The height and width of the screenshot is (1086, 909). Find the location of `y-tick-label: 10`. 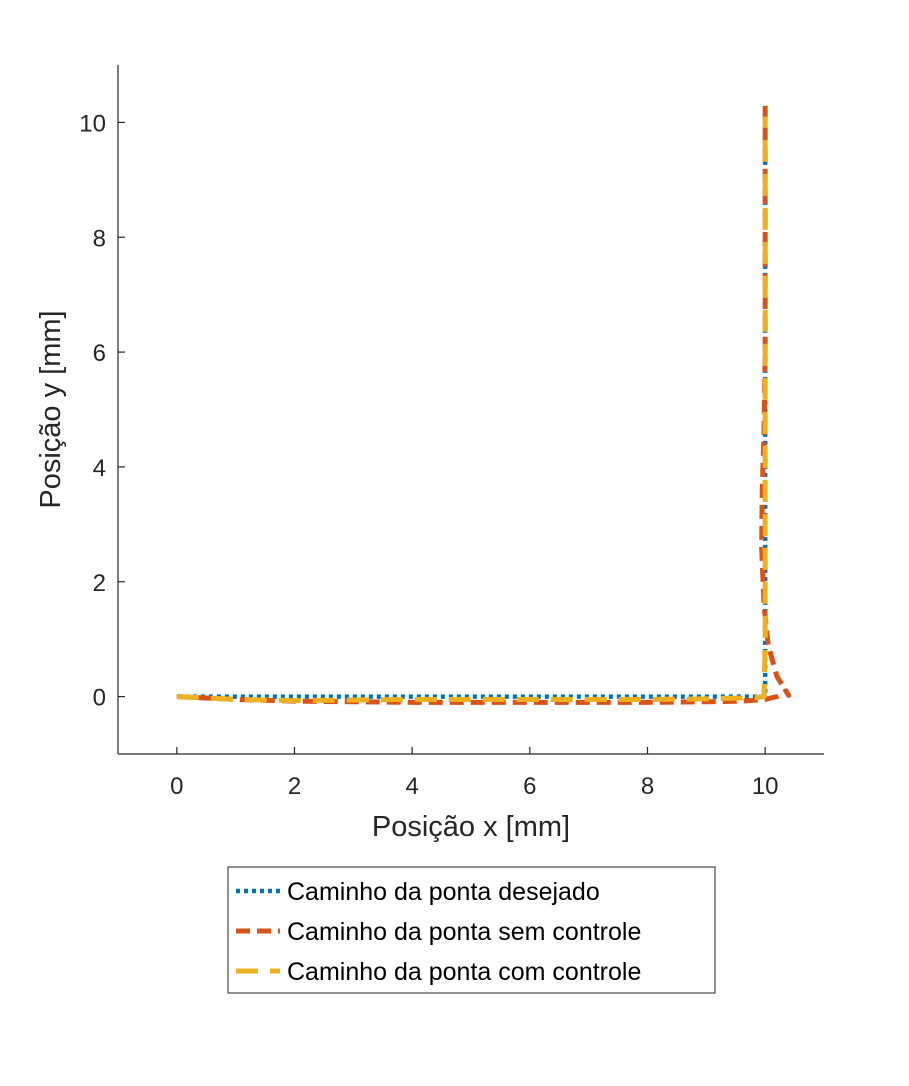

y-tick-label: 10 is located at coordinates (92, 123).